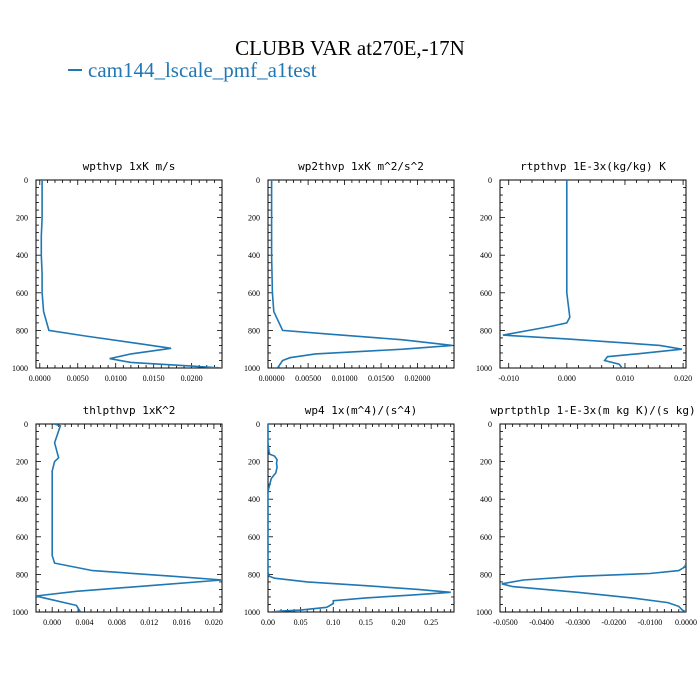 The height and width of the screenshot is (700, 700). Describe the element at coordinates (613, 622) in the screenshot. I see `x-tick-label: -0.0200` at that location.